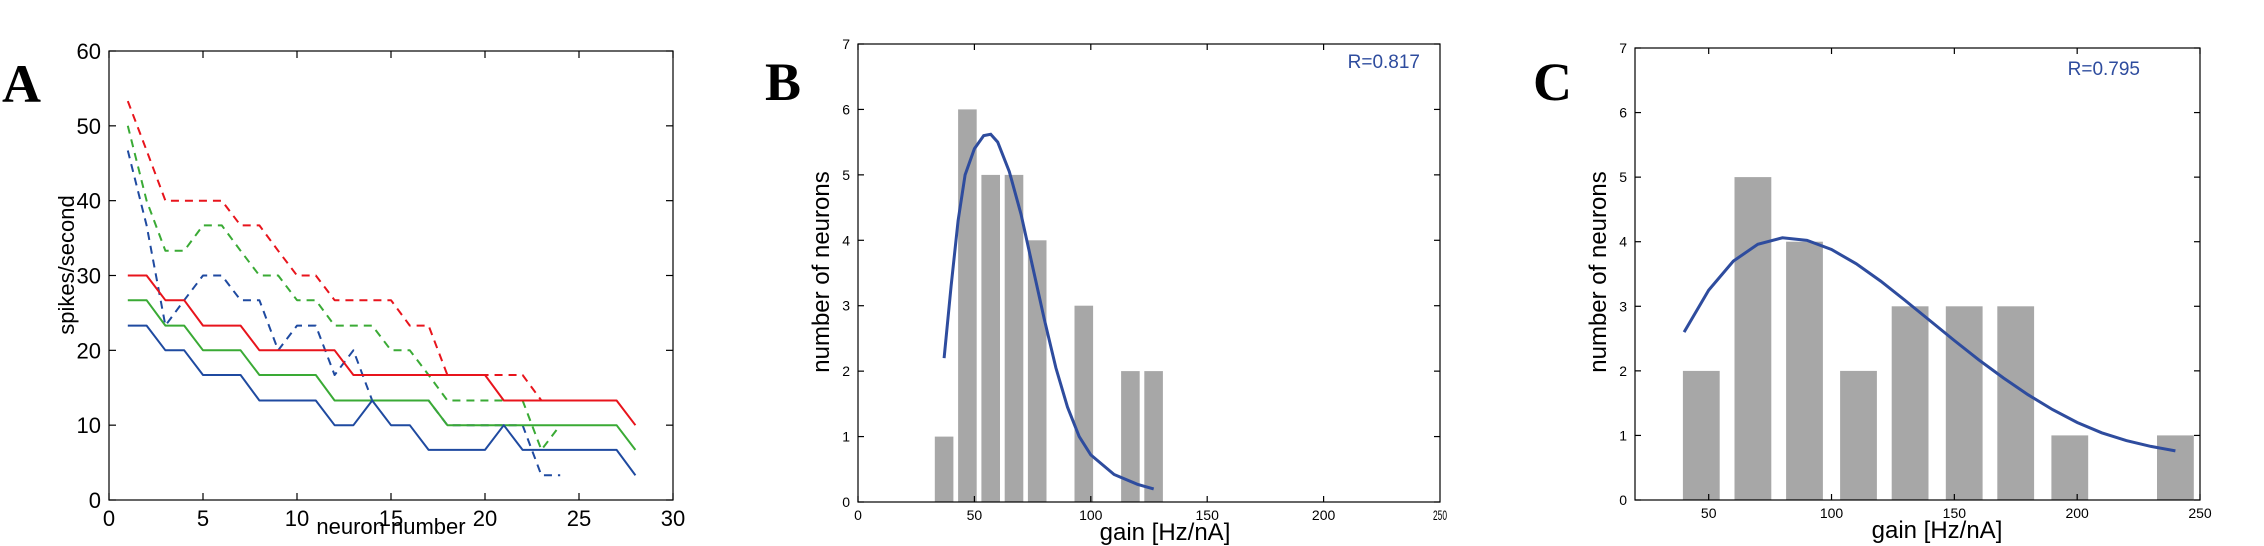 This screenshot has width=2264, height=546. What do you see at coordinates (1937, 530) in the screenshot?
I see `x-axis-title-c: gain [Hz/nA]` at bounding box center [1937, 530].